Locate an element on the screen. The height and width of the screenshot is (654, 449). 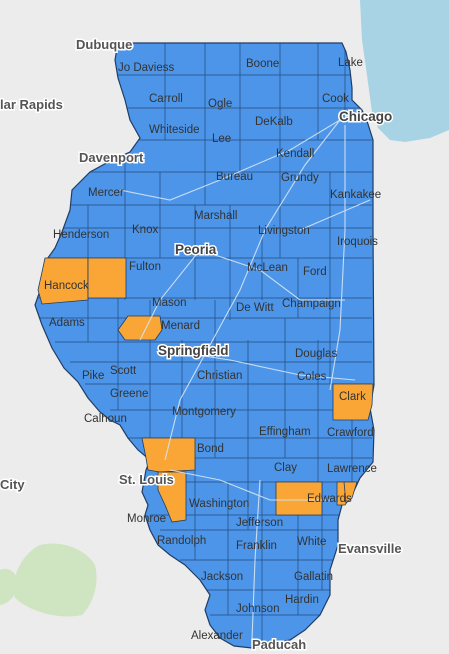
label-whiteside: Whiteside is located at coordinates (174, 130).